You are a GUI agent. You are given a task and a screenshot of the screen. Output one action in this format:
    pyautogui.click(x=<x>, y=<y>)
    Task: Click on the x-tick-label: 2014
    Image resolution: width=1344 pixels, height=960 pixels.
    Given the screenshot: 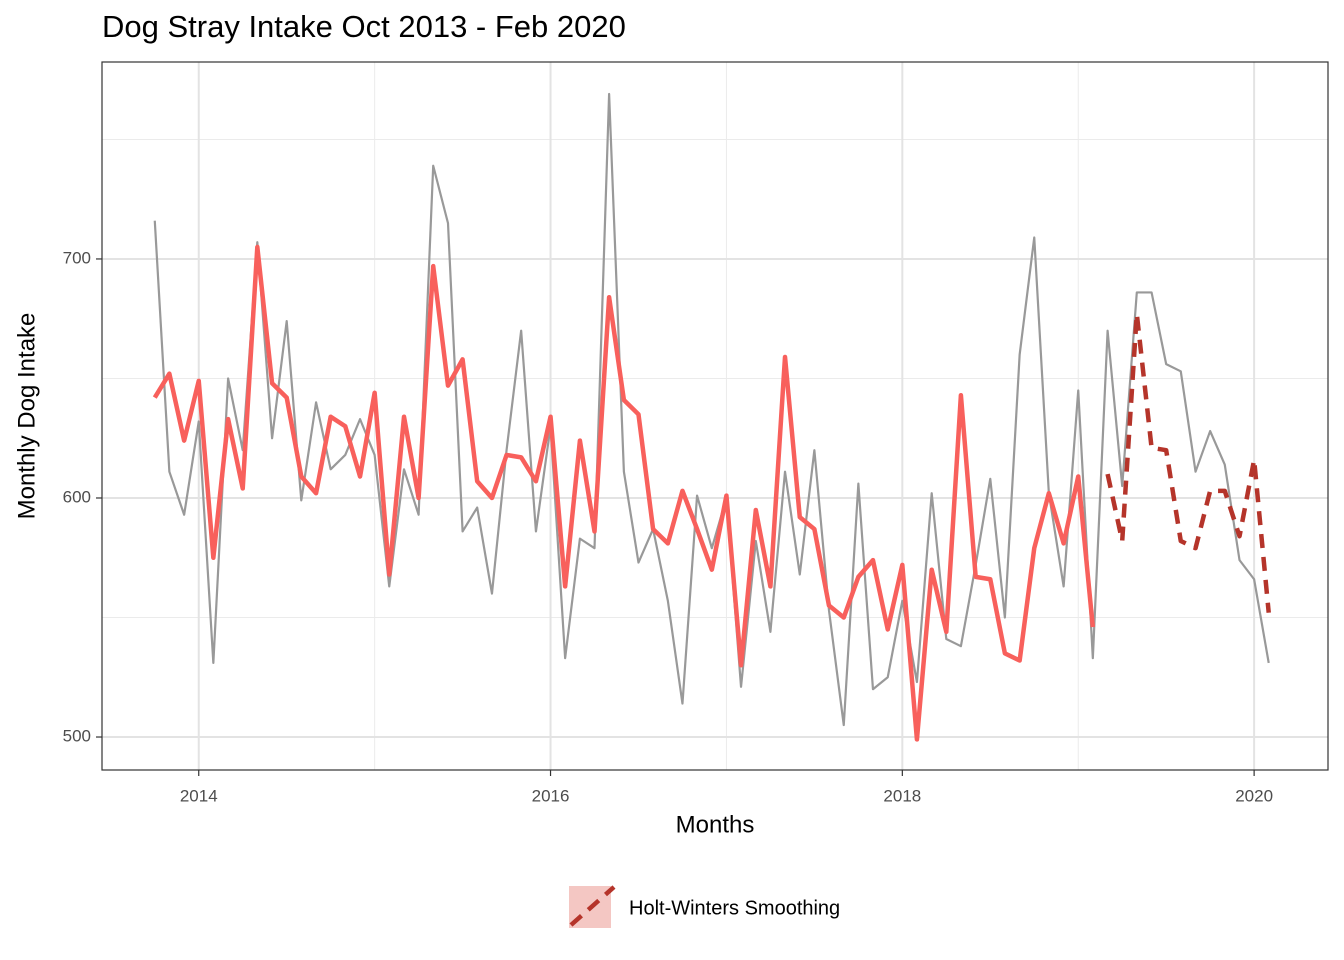 What is the action you would take?
    pyautogui.click(x=199, y=795)
    